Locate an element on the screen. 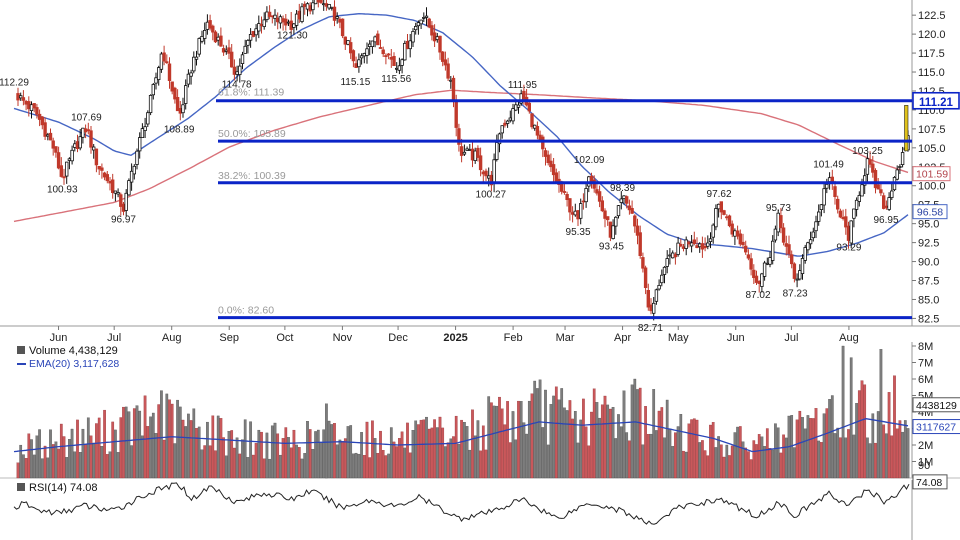 This screenshot has height=540, width=960. price-annotation: 97.62 is located at coordinates (719, 194).